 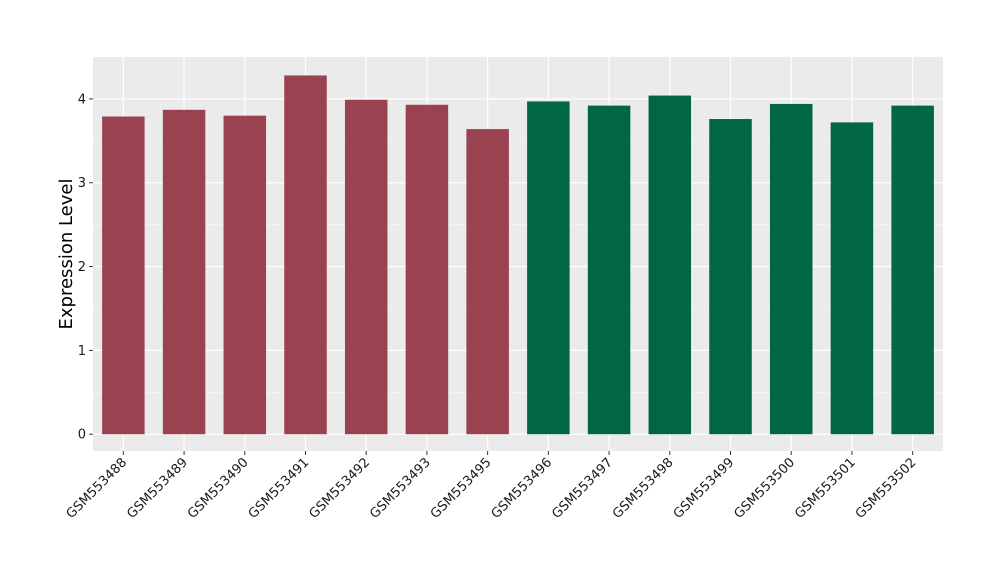 I want to click on bar-gsm553490, so click(x=245, y=275).